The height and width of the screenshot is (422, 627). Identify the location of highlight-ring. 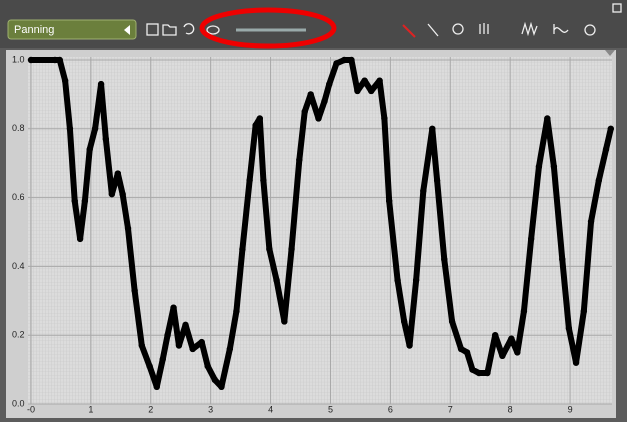
(268, 28).